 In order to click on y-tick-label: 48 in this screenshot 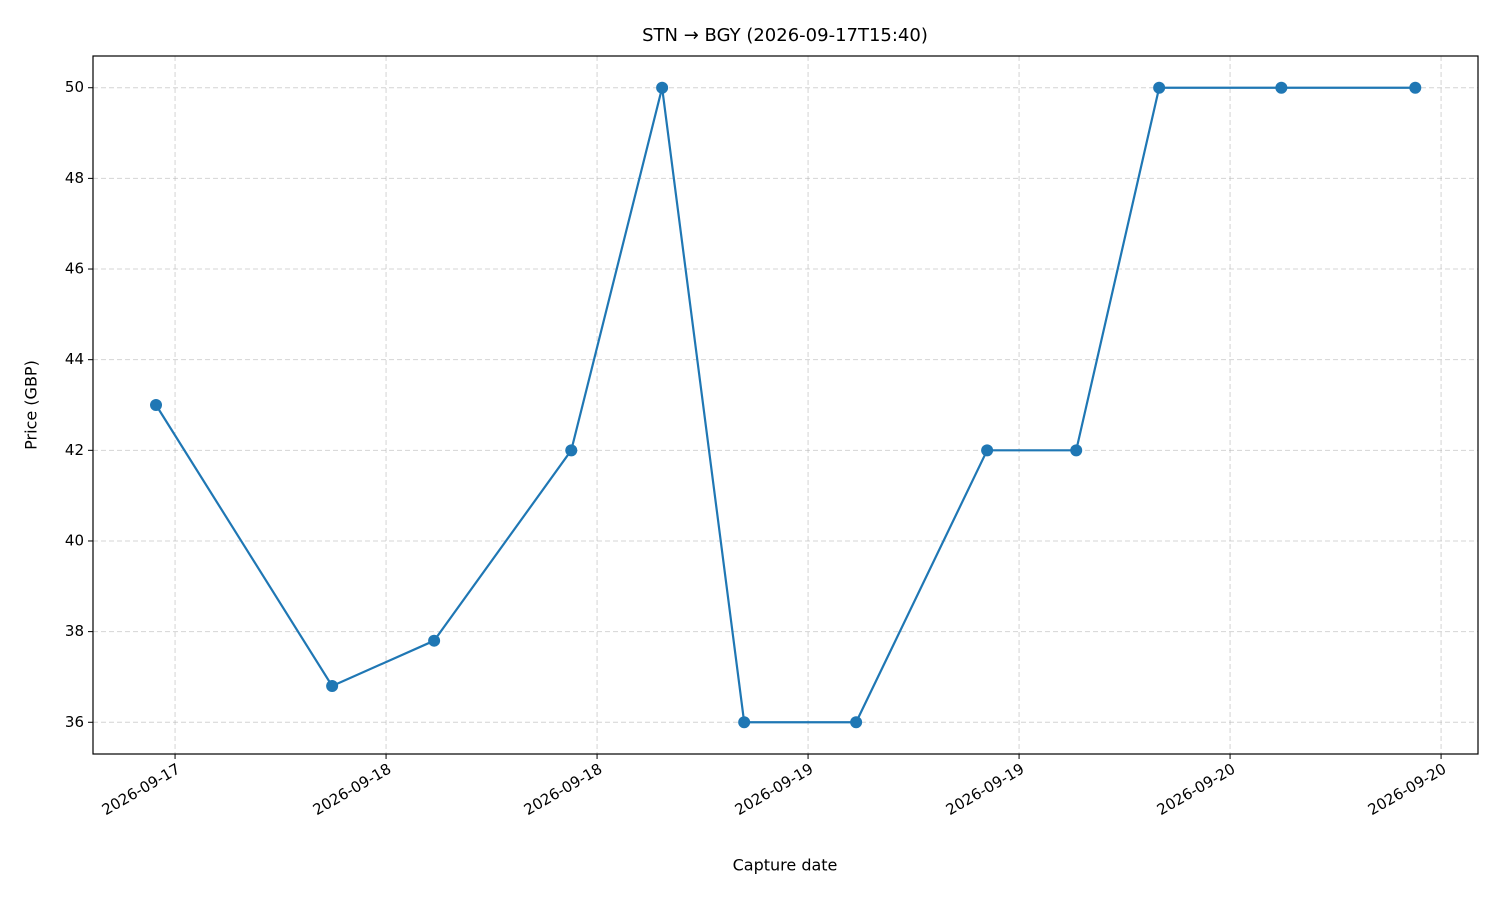, I will do `click(74, 178)`.